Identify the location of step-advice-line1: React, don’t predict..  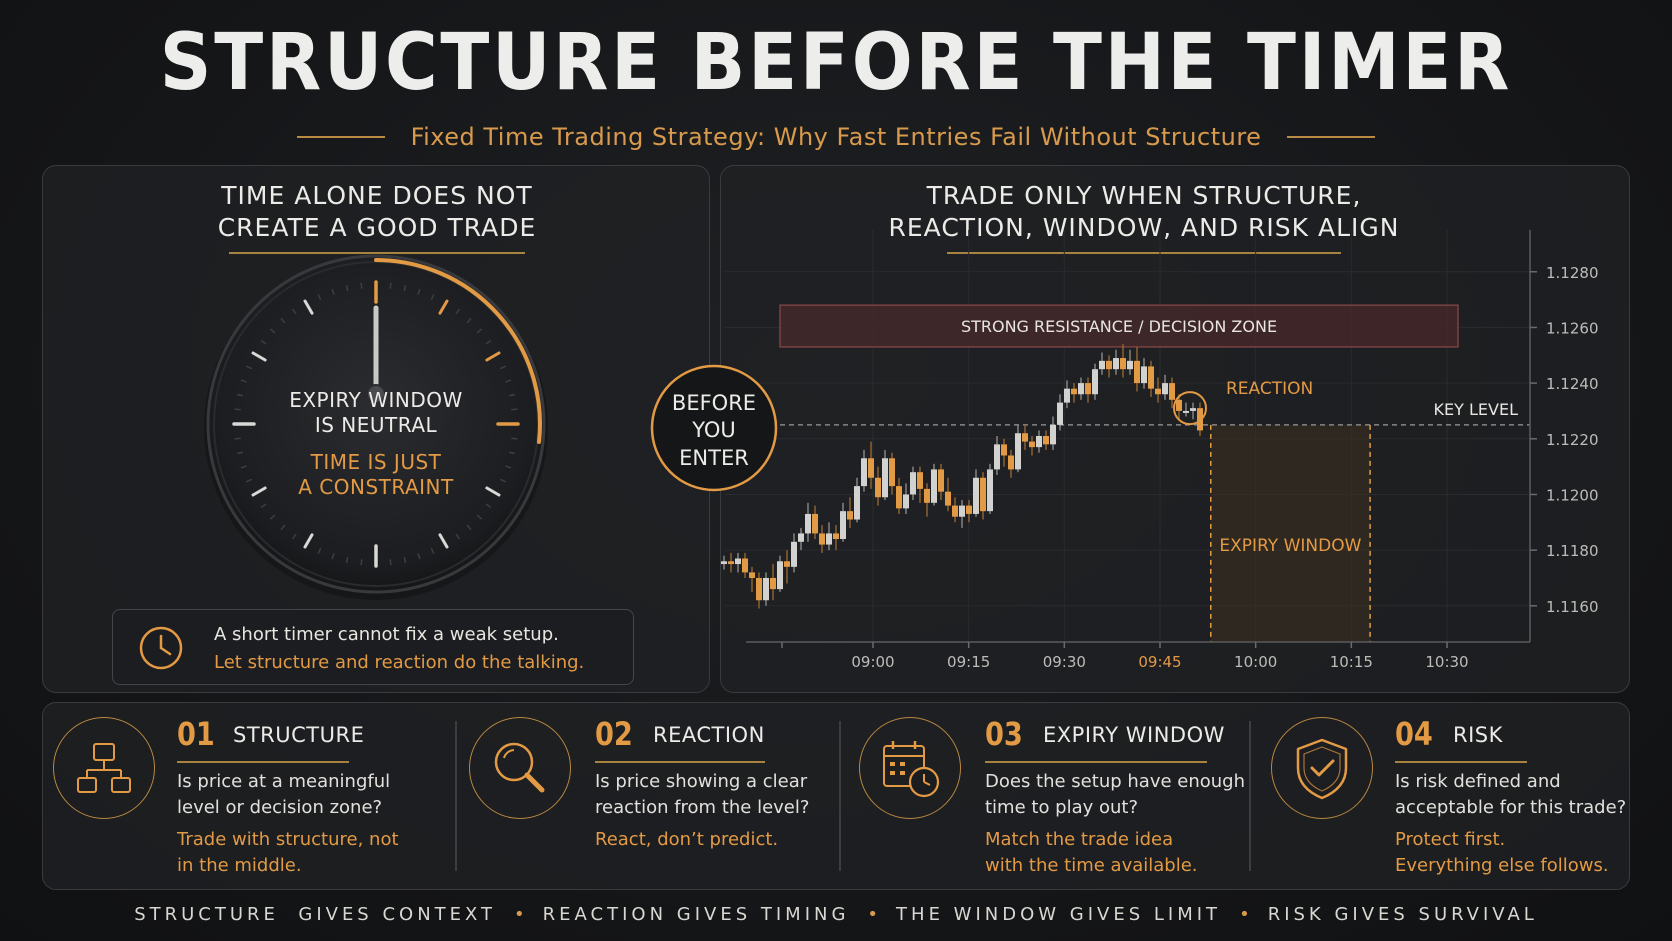
(687, 839).